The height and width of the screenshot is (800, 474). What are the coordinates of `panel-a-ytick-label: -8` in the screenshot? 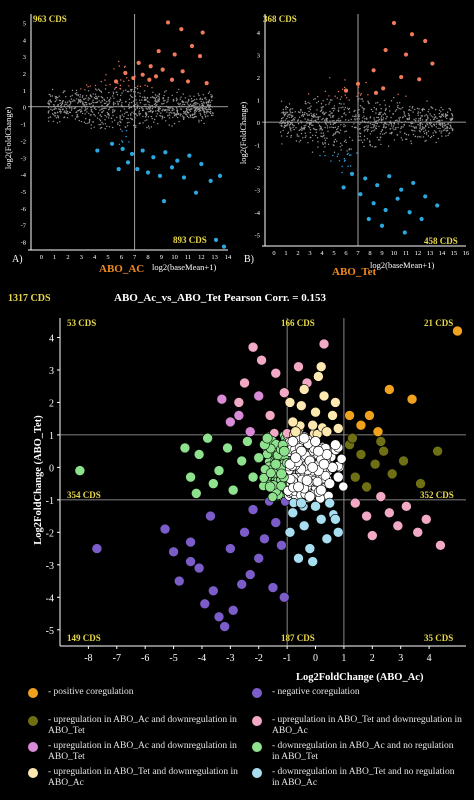 It's located at (23, 243).